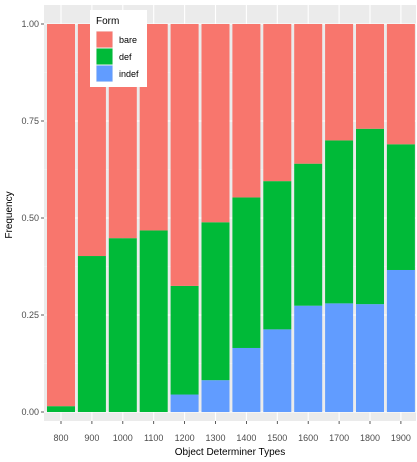 This screenshot has width=417, height=462. Describe the element at coordinates (30, 121) in the screenshot. I see `y-tick-label: 0.75` at that location.